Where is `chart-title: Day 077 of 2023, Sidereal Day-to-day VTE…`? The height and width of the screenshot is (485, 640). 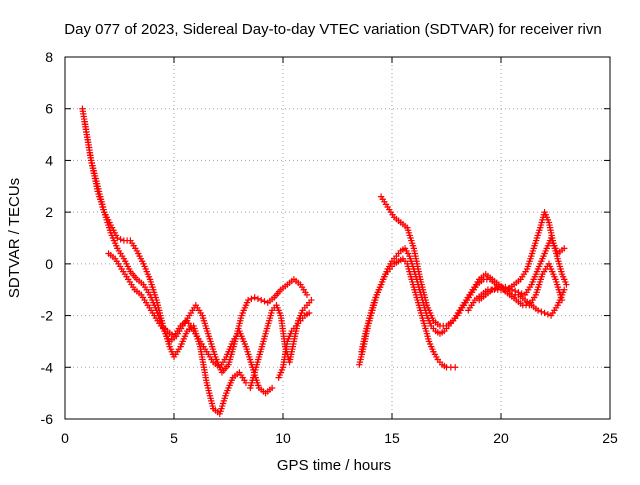 chart-title: Day 077 of 2023, Sidereal Day-to-day VTE… is located at coordinates (332, 29).